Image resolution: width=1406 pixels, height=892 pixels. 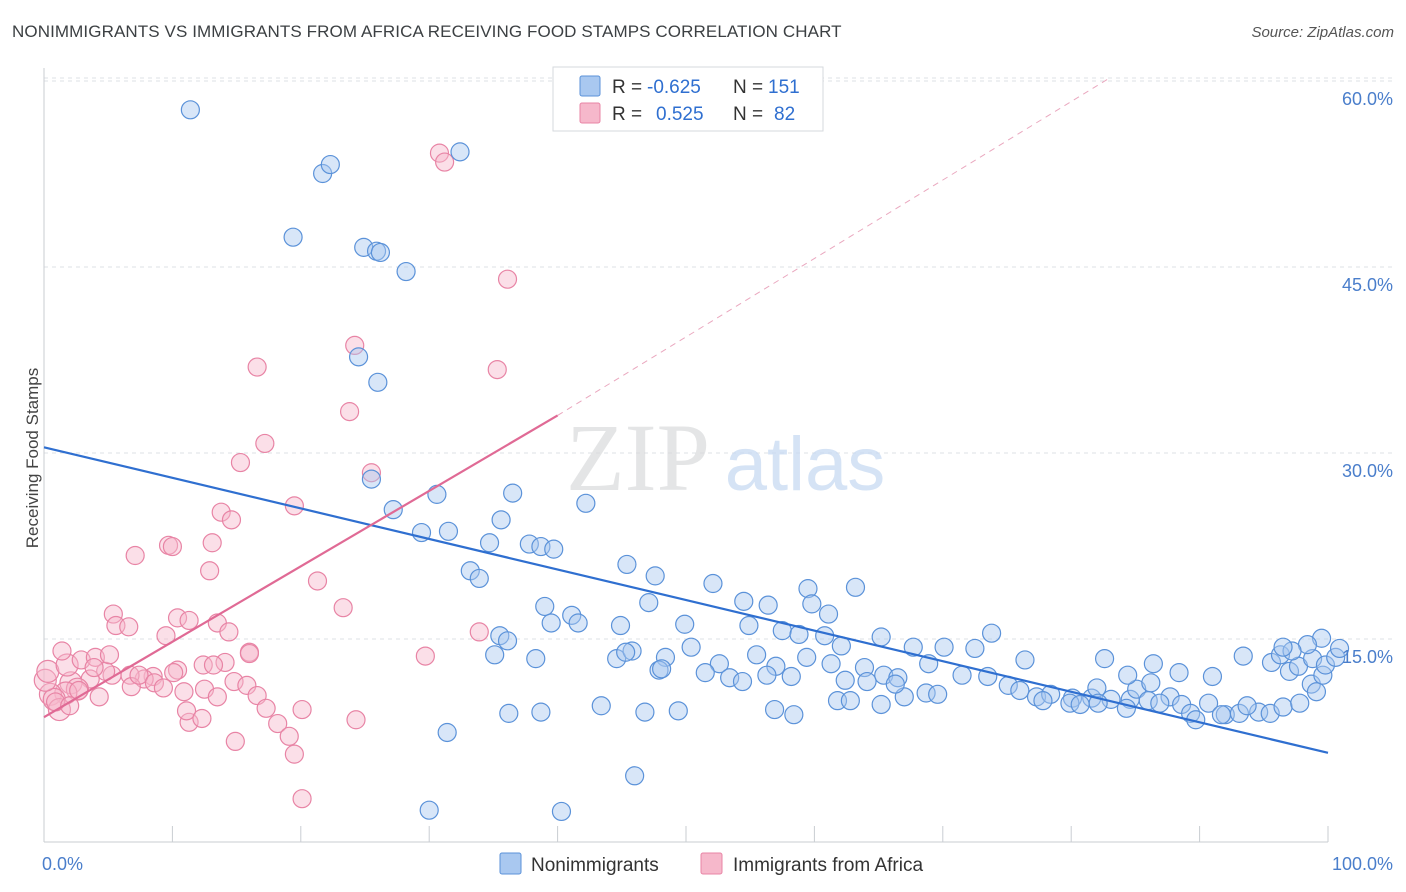 I want to click on y-tick-label-0: 15.0%, so click(x=1367, y=657).